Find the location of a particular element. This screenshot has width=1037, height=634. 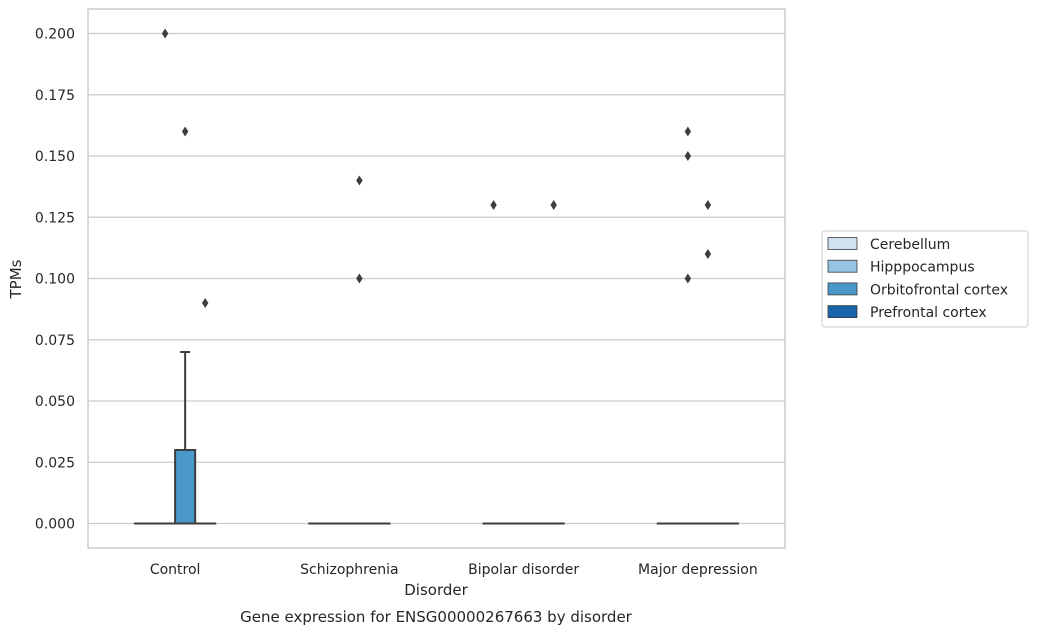

y-axis-label: TPMs is located at coordinates (16, 279).